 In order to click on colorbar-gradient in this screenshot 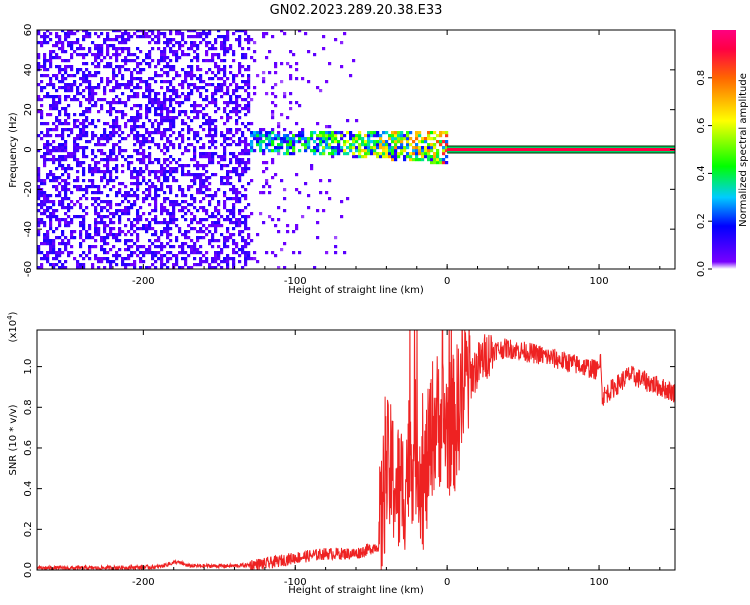, I will do `click(724, 149)`.